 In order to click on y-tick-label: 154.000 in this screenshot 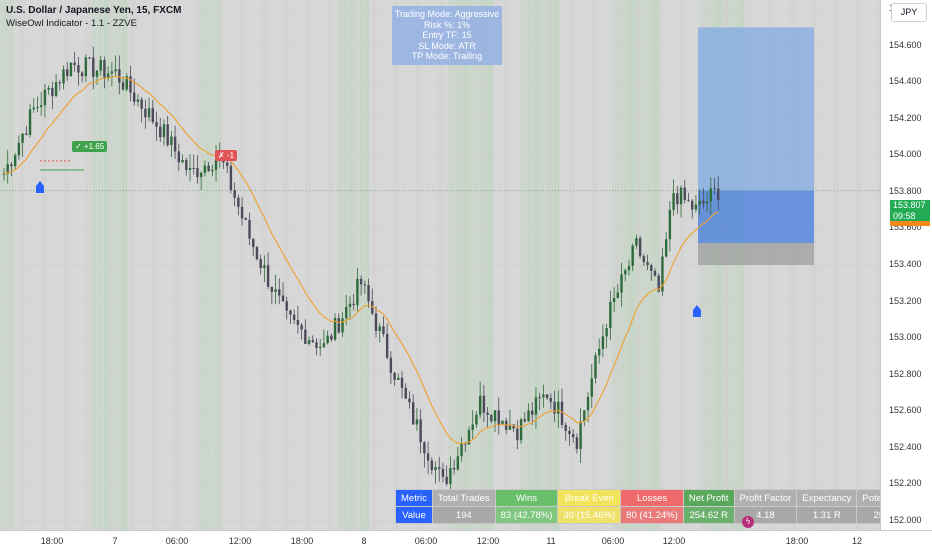, I will do `click(905, 154)`.